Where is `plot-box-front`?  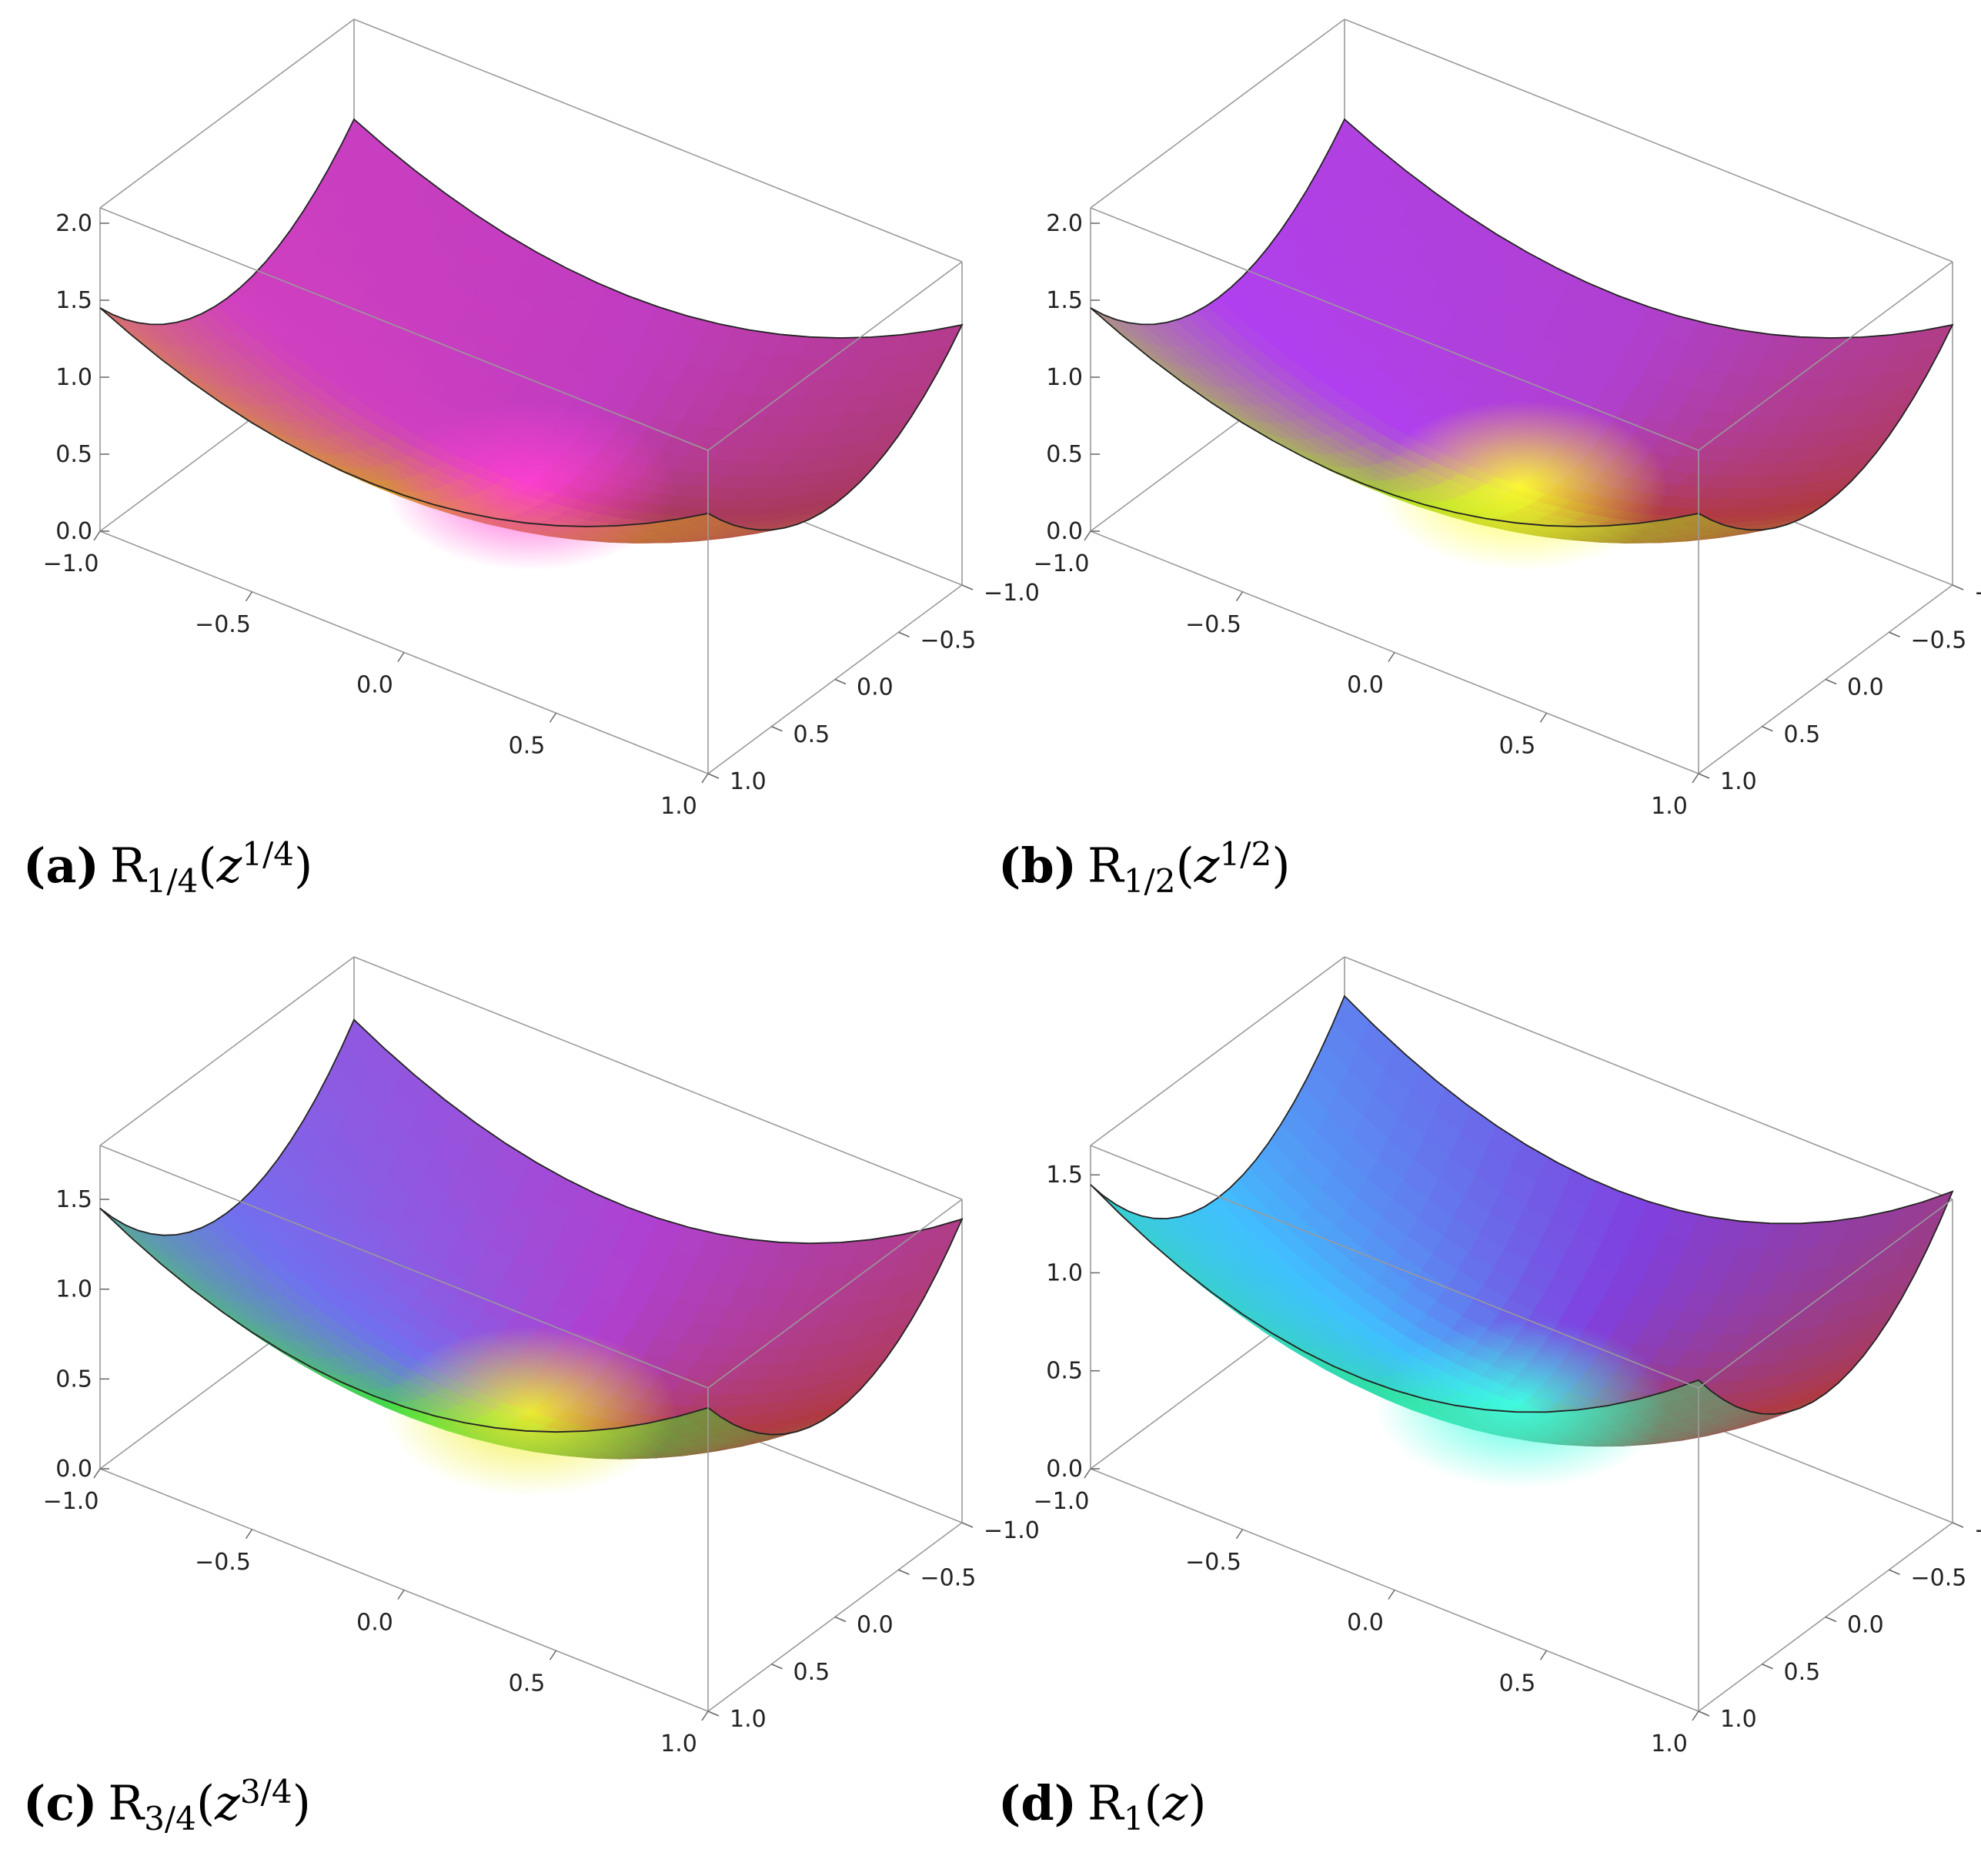
plot-box-front is located at coordinates (1522, 491).